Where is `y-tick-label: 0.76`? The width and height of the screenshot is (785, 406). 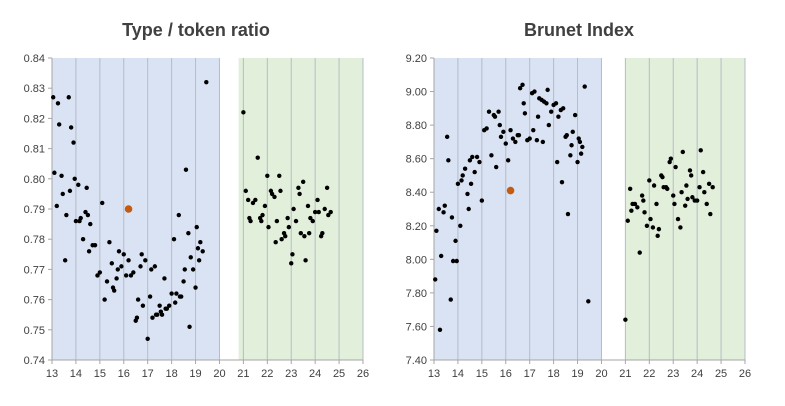 y-tick-label: 0.76 is located at coordinates (34, 301).